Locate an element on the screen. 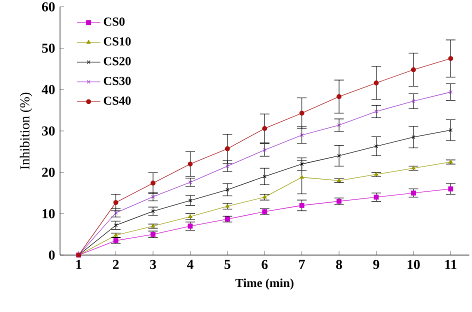 The height and width of the screenshot is (312, 472). x-tick-label: 10 is located at coordinates (414, 264).